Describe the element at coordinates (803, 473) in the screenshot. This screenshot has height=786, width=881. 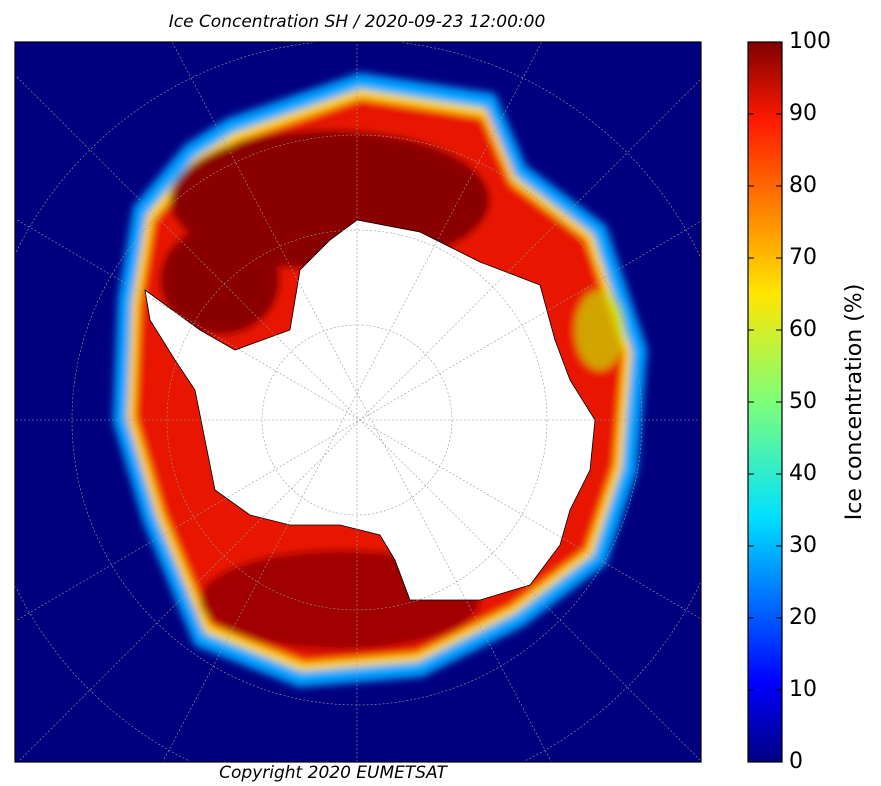
I see `colorbar-tick-label: 40` at that location.